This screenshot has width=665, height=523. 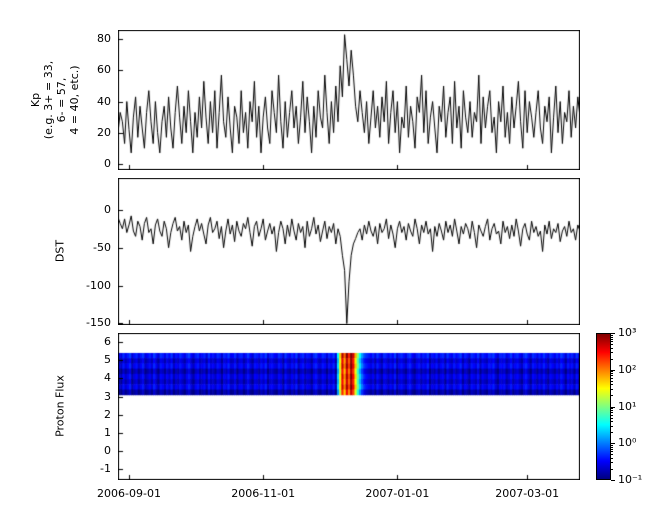 I want to click on colorbar-tick-label: 10², so click(x=627, y=369).